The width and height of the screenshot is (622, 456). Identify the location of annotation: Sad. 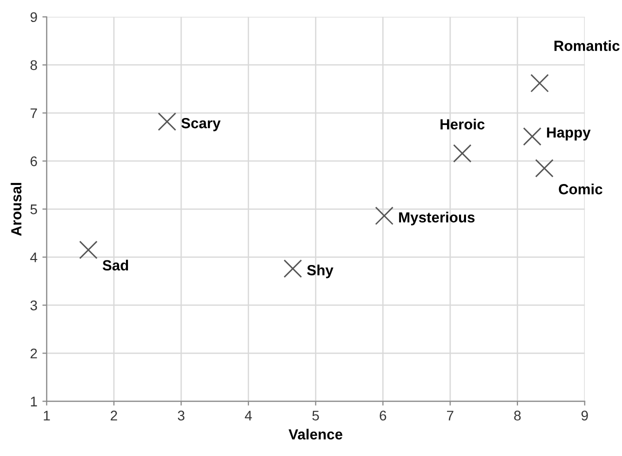
(115, 265).